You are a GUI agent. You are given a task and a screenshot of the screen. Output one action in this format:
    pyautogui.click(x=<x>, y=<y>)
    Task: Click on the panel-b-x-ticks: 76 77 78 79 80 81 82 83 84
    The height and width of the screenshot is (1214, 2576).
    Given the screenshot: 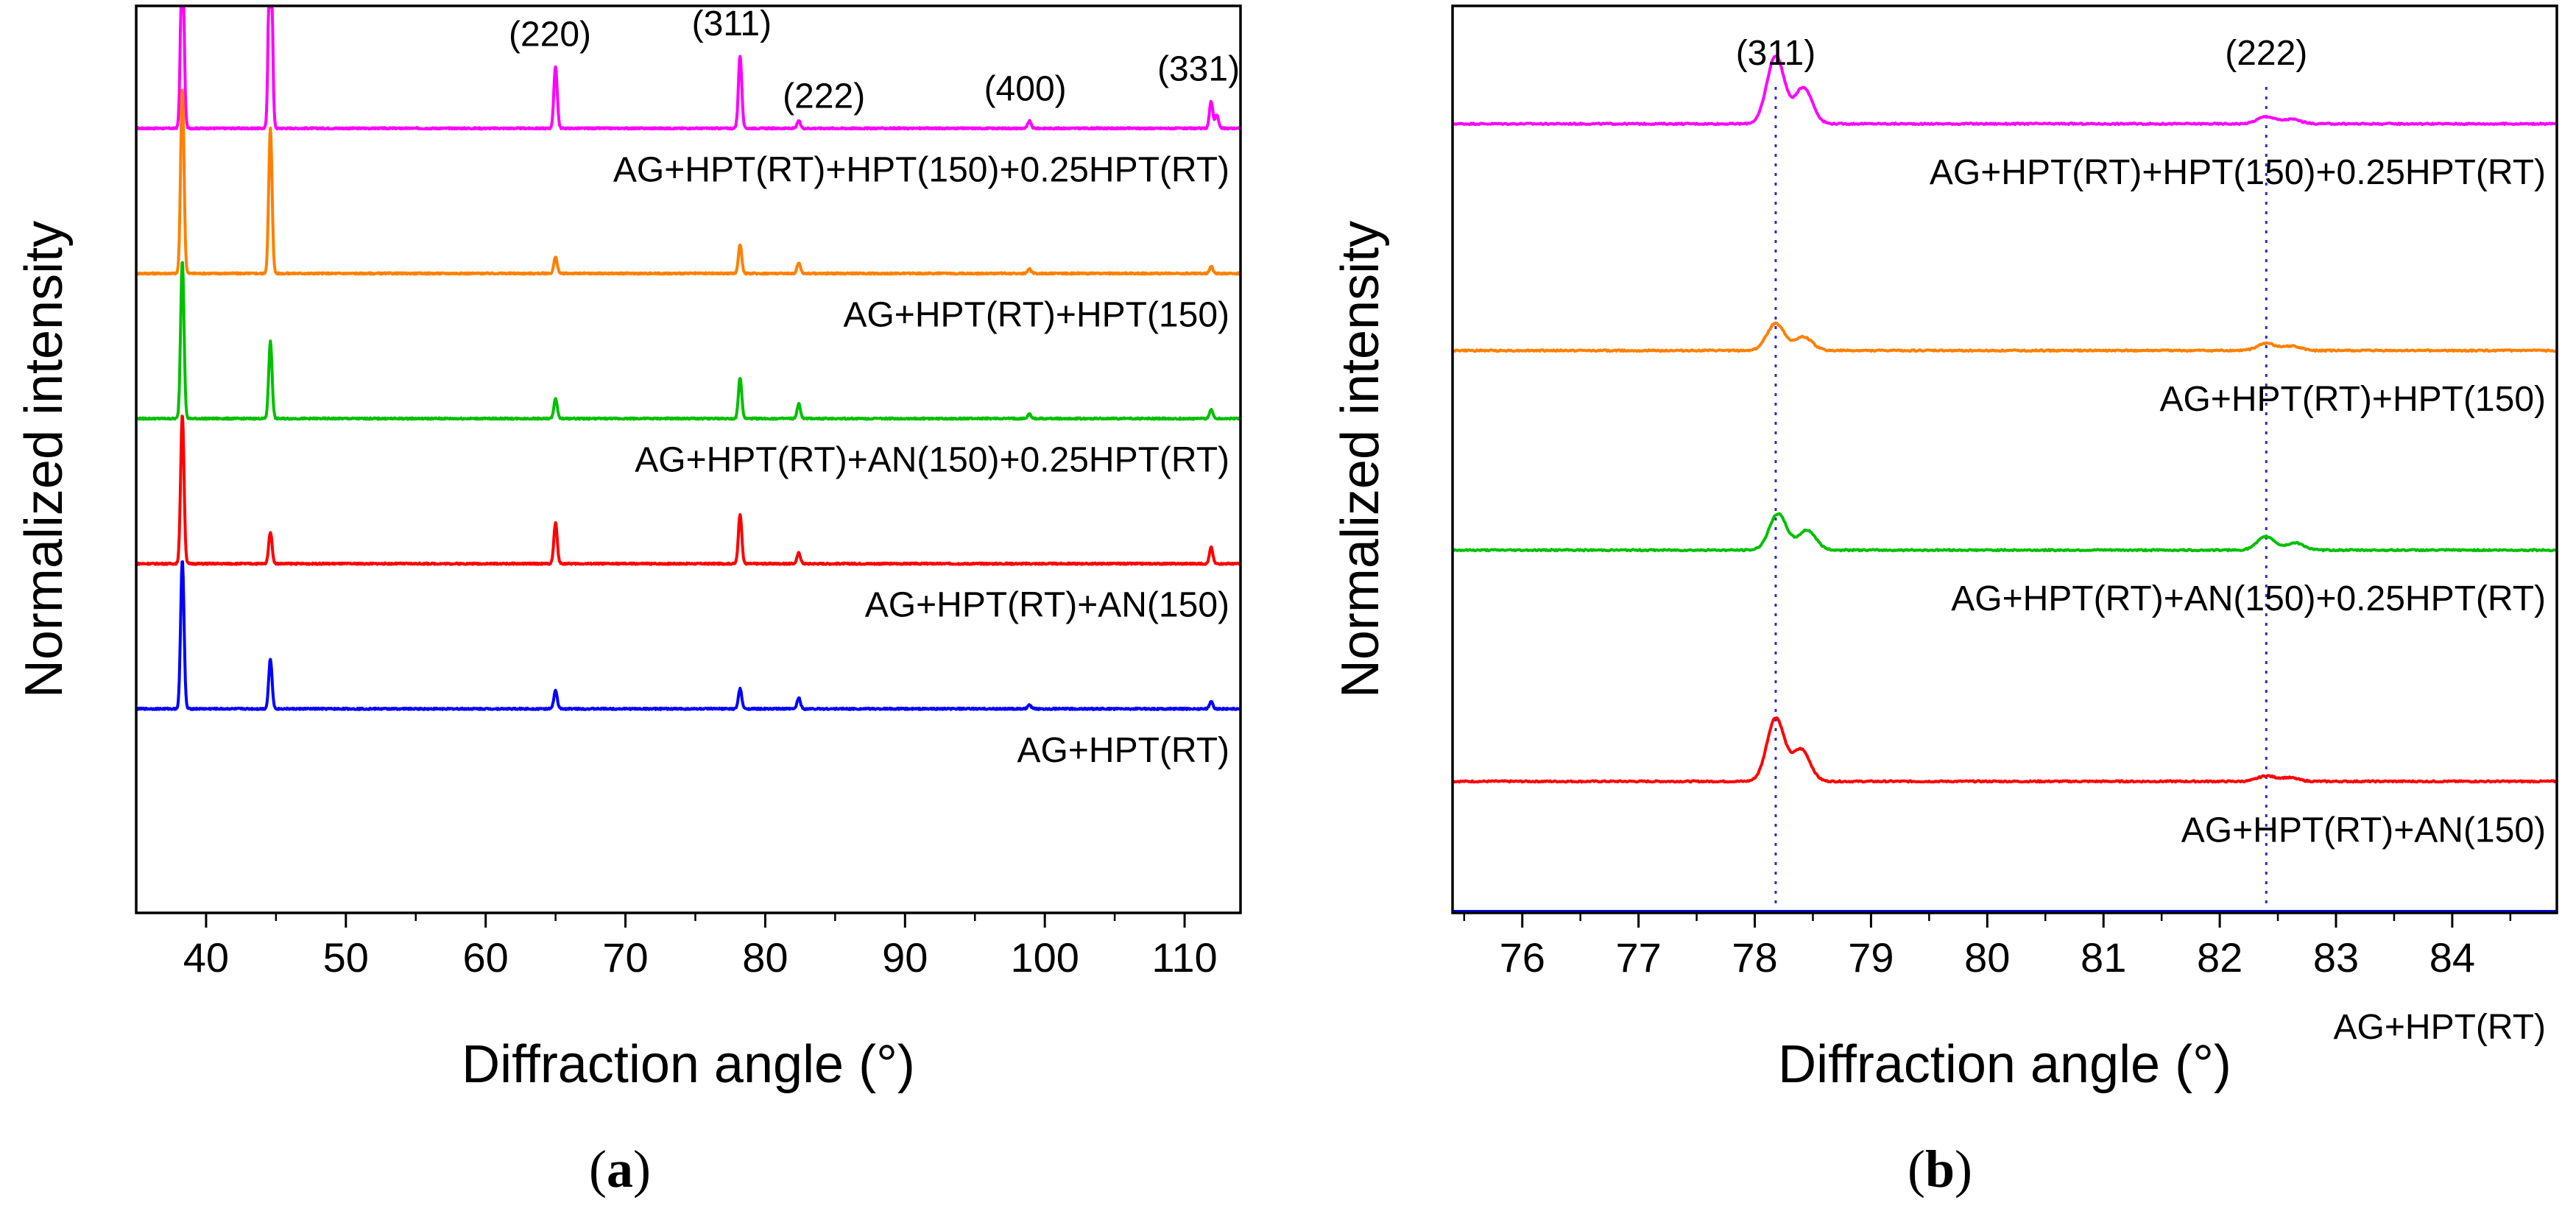 What is the action you would take?
    pyautogui.click(x=1987, y=947)
    